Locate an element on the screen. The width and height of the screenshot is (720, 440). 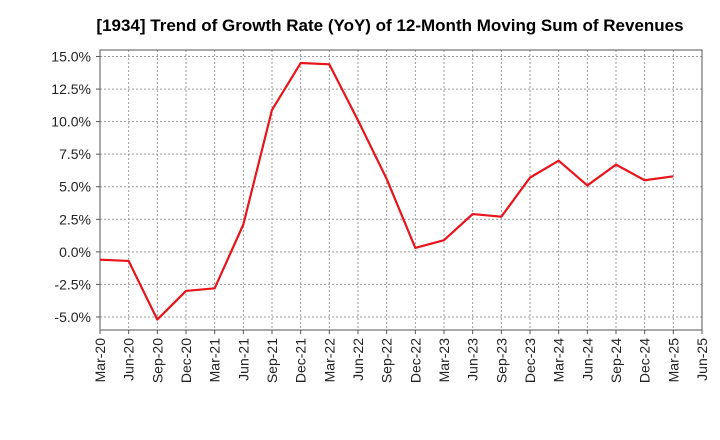
y-tick-label: 2.5% is located at coordinates (75, 219).